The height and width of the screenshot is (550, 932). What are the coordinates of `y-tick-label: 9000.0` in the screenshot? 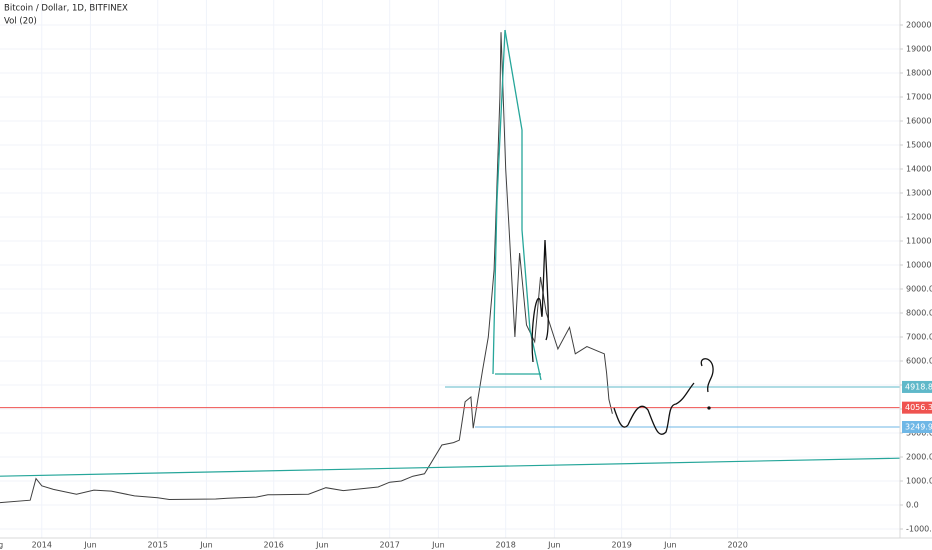 It's located at (919, 289).